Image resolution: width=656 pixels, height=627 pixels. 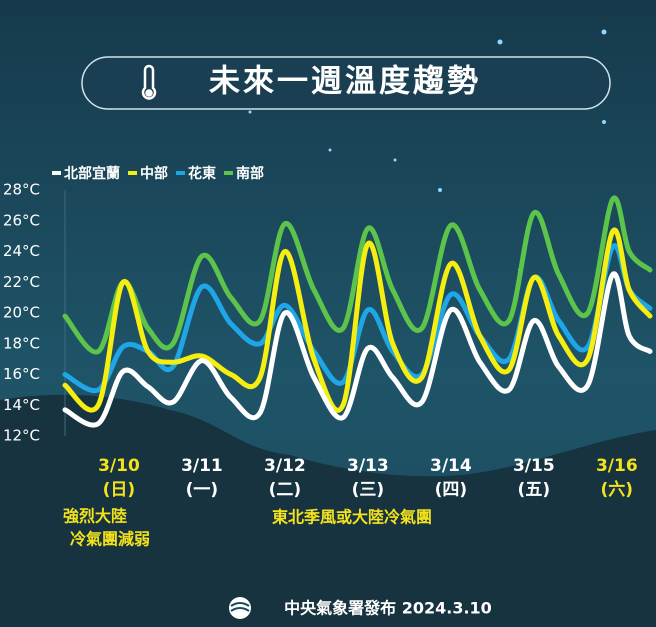 I want to click on y-tick-label: 16°C, so click(x=21, y=374).